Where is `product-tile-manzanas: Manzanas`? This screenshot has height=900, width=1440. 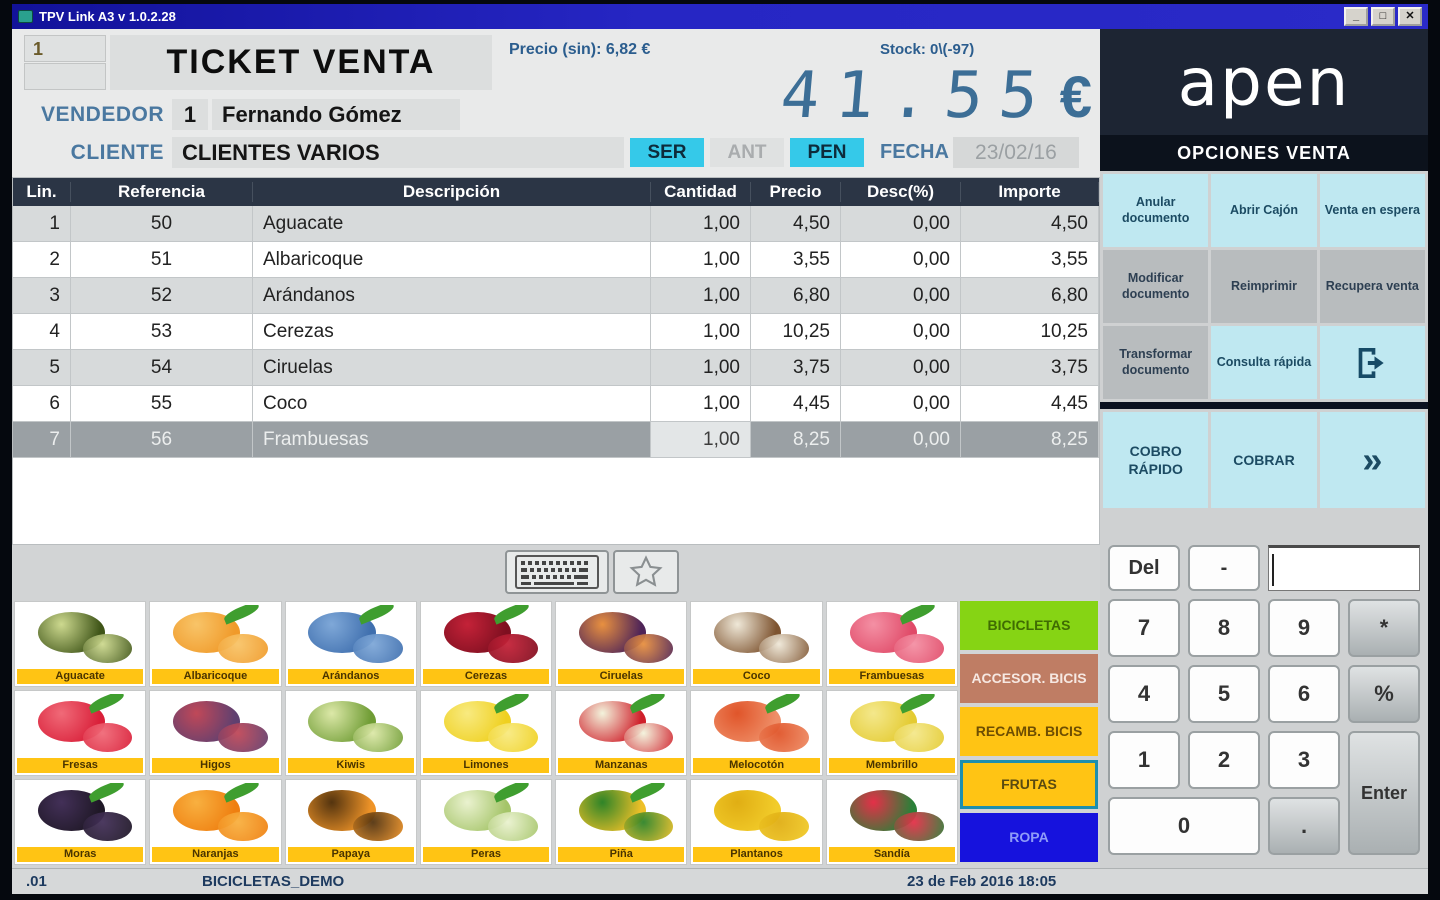 product-tile-manzanas: Manzanas is located at coordinates (621, 733).